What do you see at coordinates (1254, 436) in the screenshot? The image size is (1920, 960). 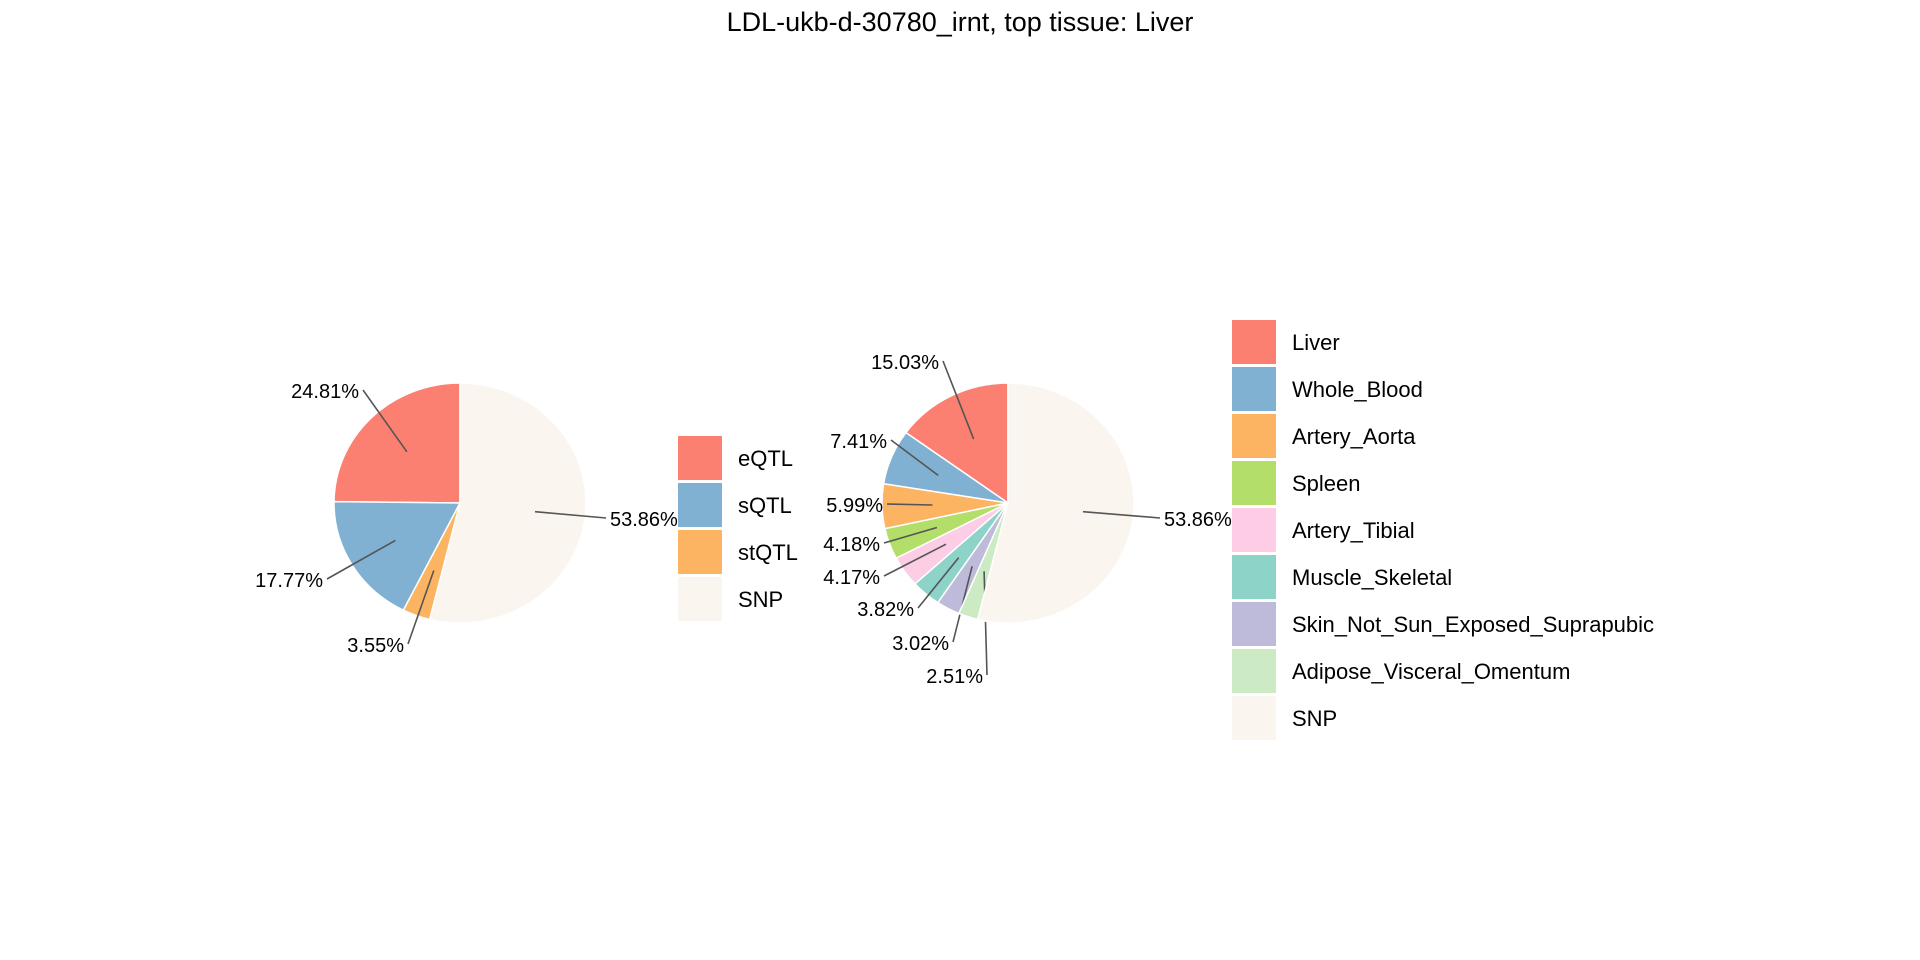 I see `legend-swatch-artery-aorta` at bounding box center [1254, 436].